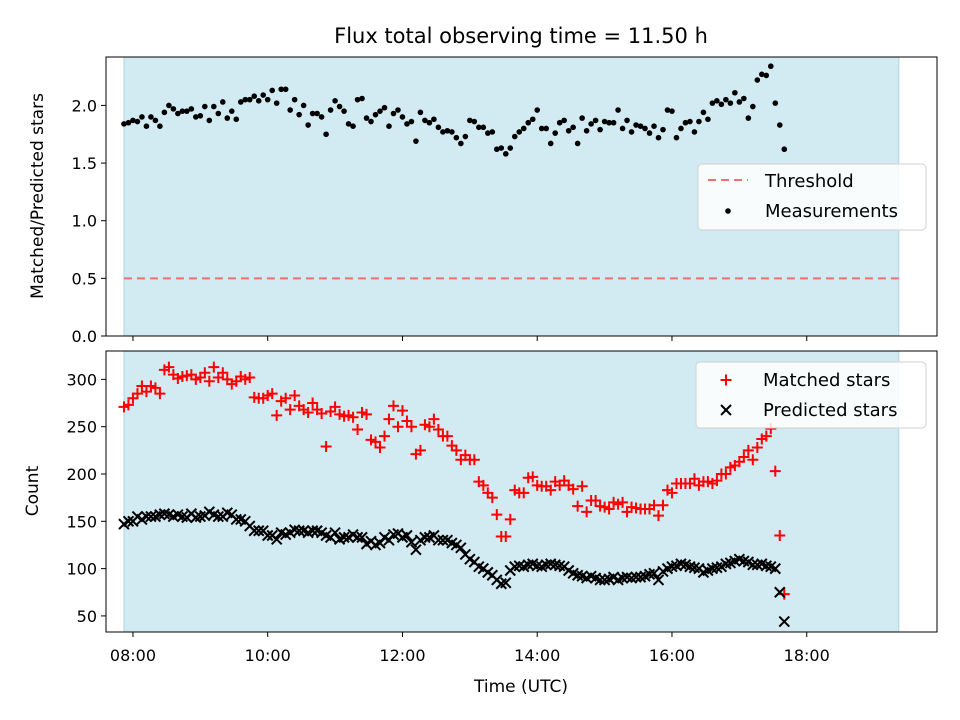 The height and width of the screenshot is (720, 960). I want to click on bottom-legend-box, so click(811, 395).